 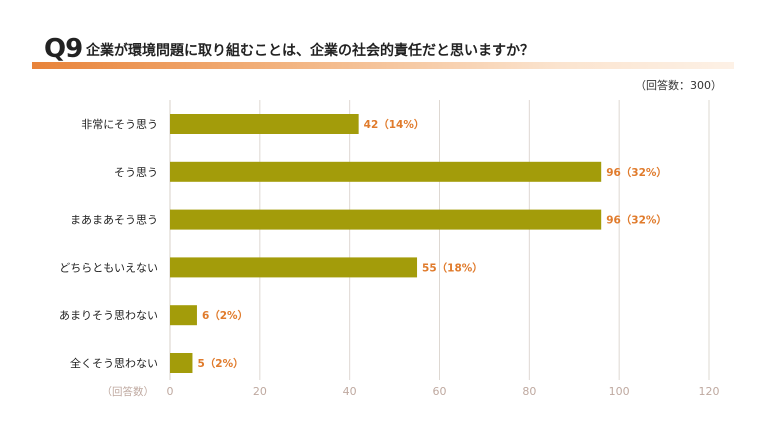 What do you see at coordinates (108, 315) in the screenshot?
I see `category-label: あまりそう思わない` at bounding box center [108, 315].